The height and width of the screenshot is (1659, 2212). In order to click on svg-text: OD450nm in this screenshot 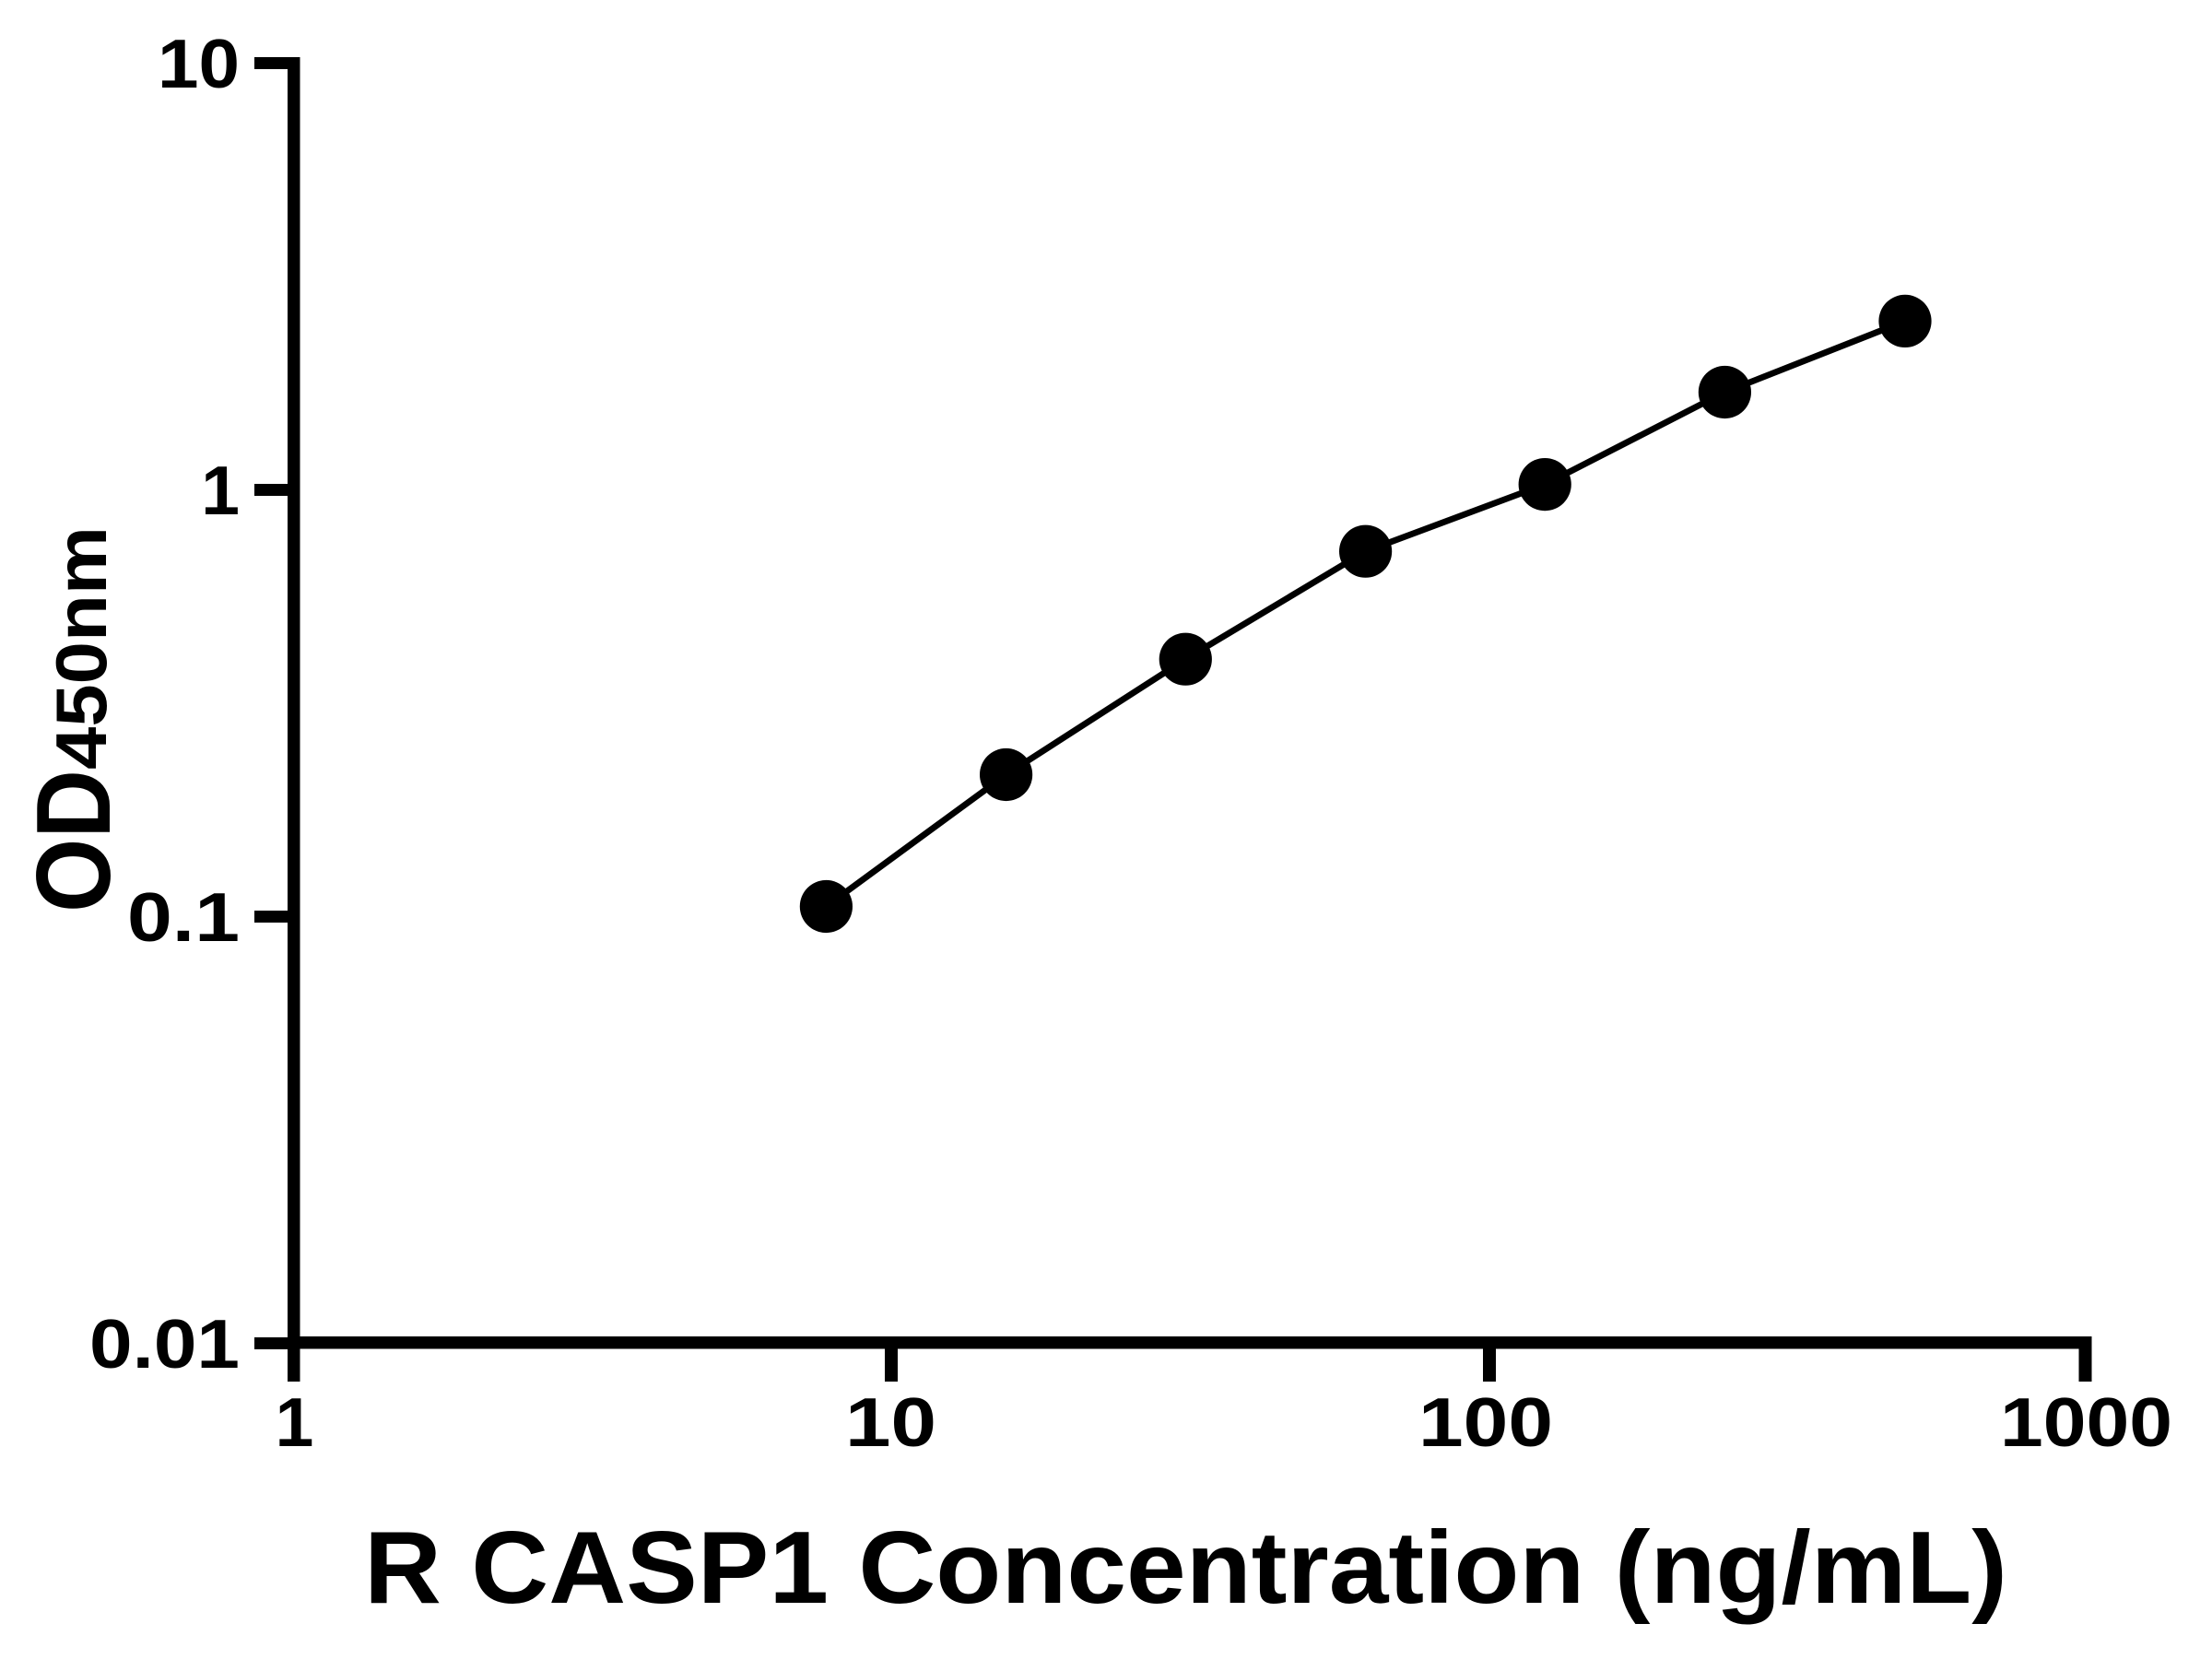, I will do `click(74, 719)`.